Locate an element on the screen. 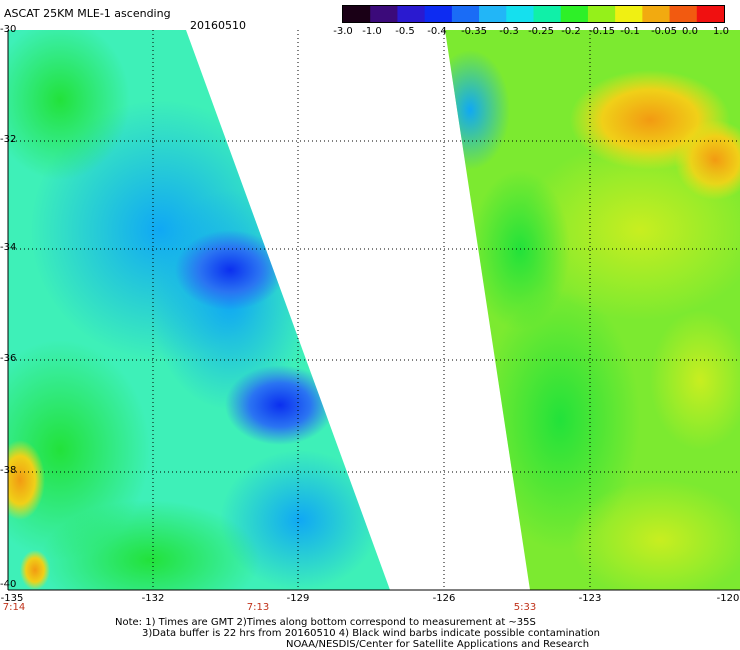  time-label: 7:13 is located at coordinates (258, 607).